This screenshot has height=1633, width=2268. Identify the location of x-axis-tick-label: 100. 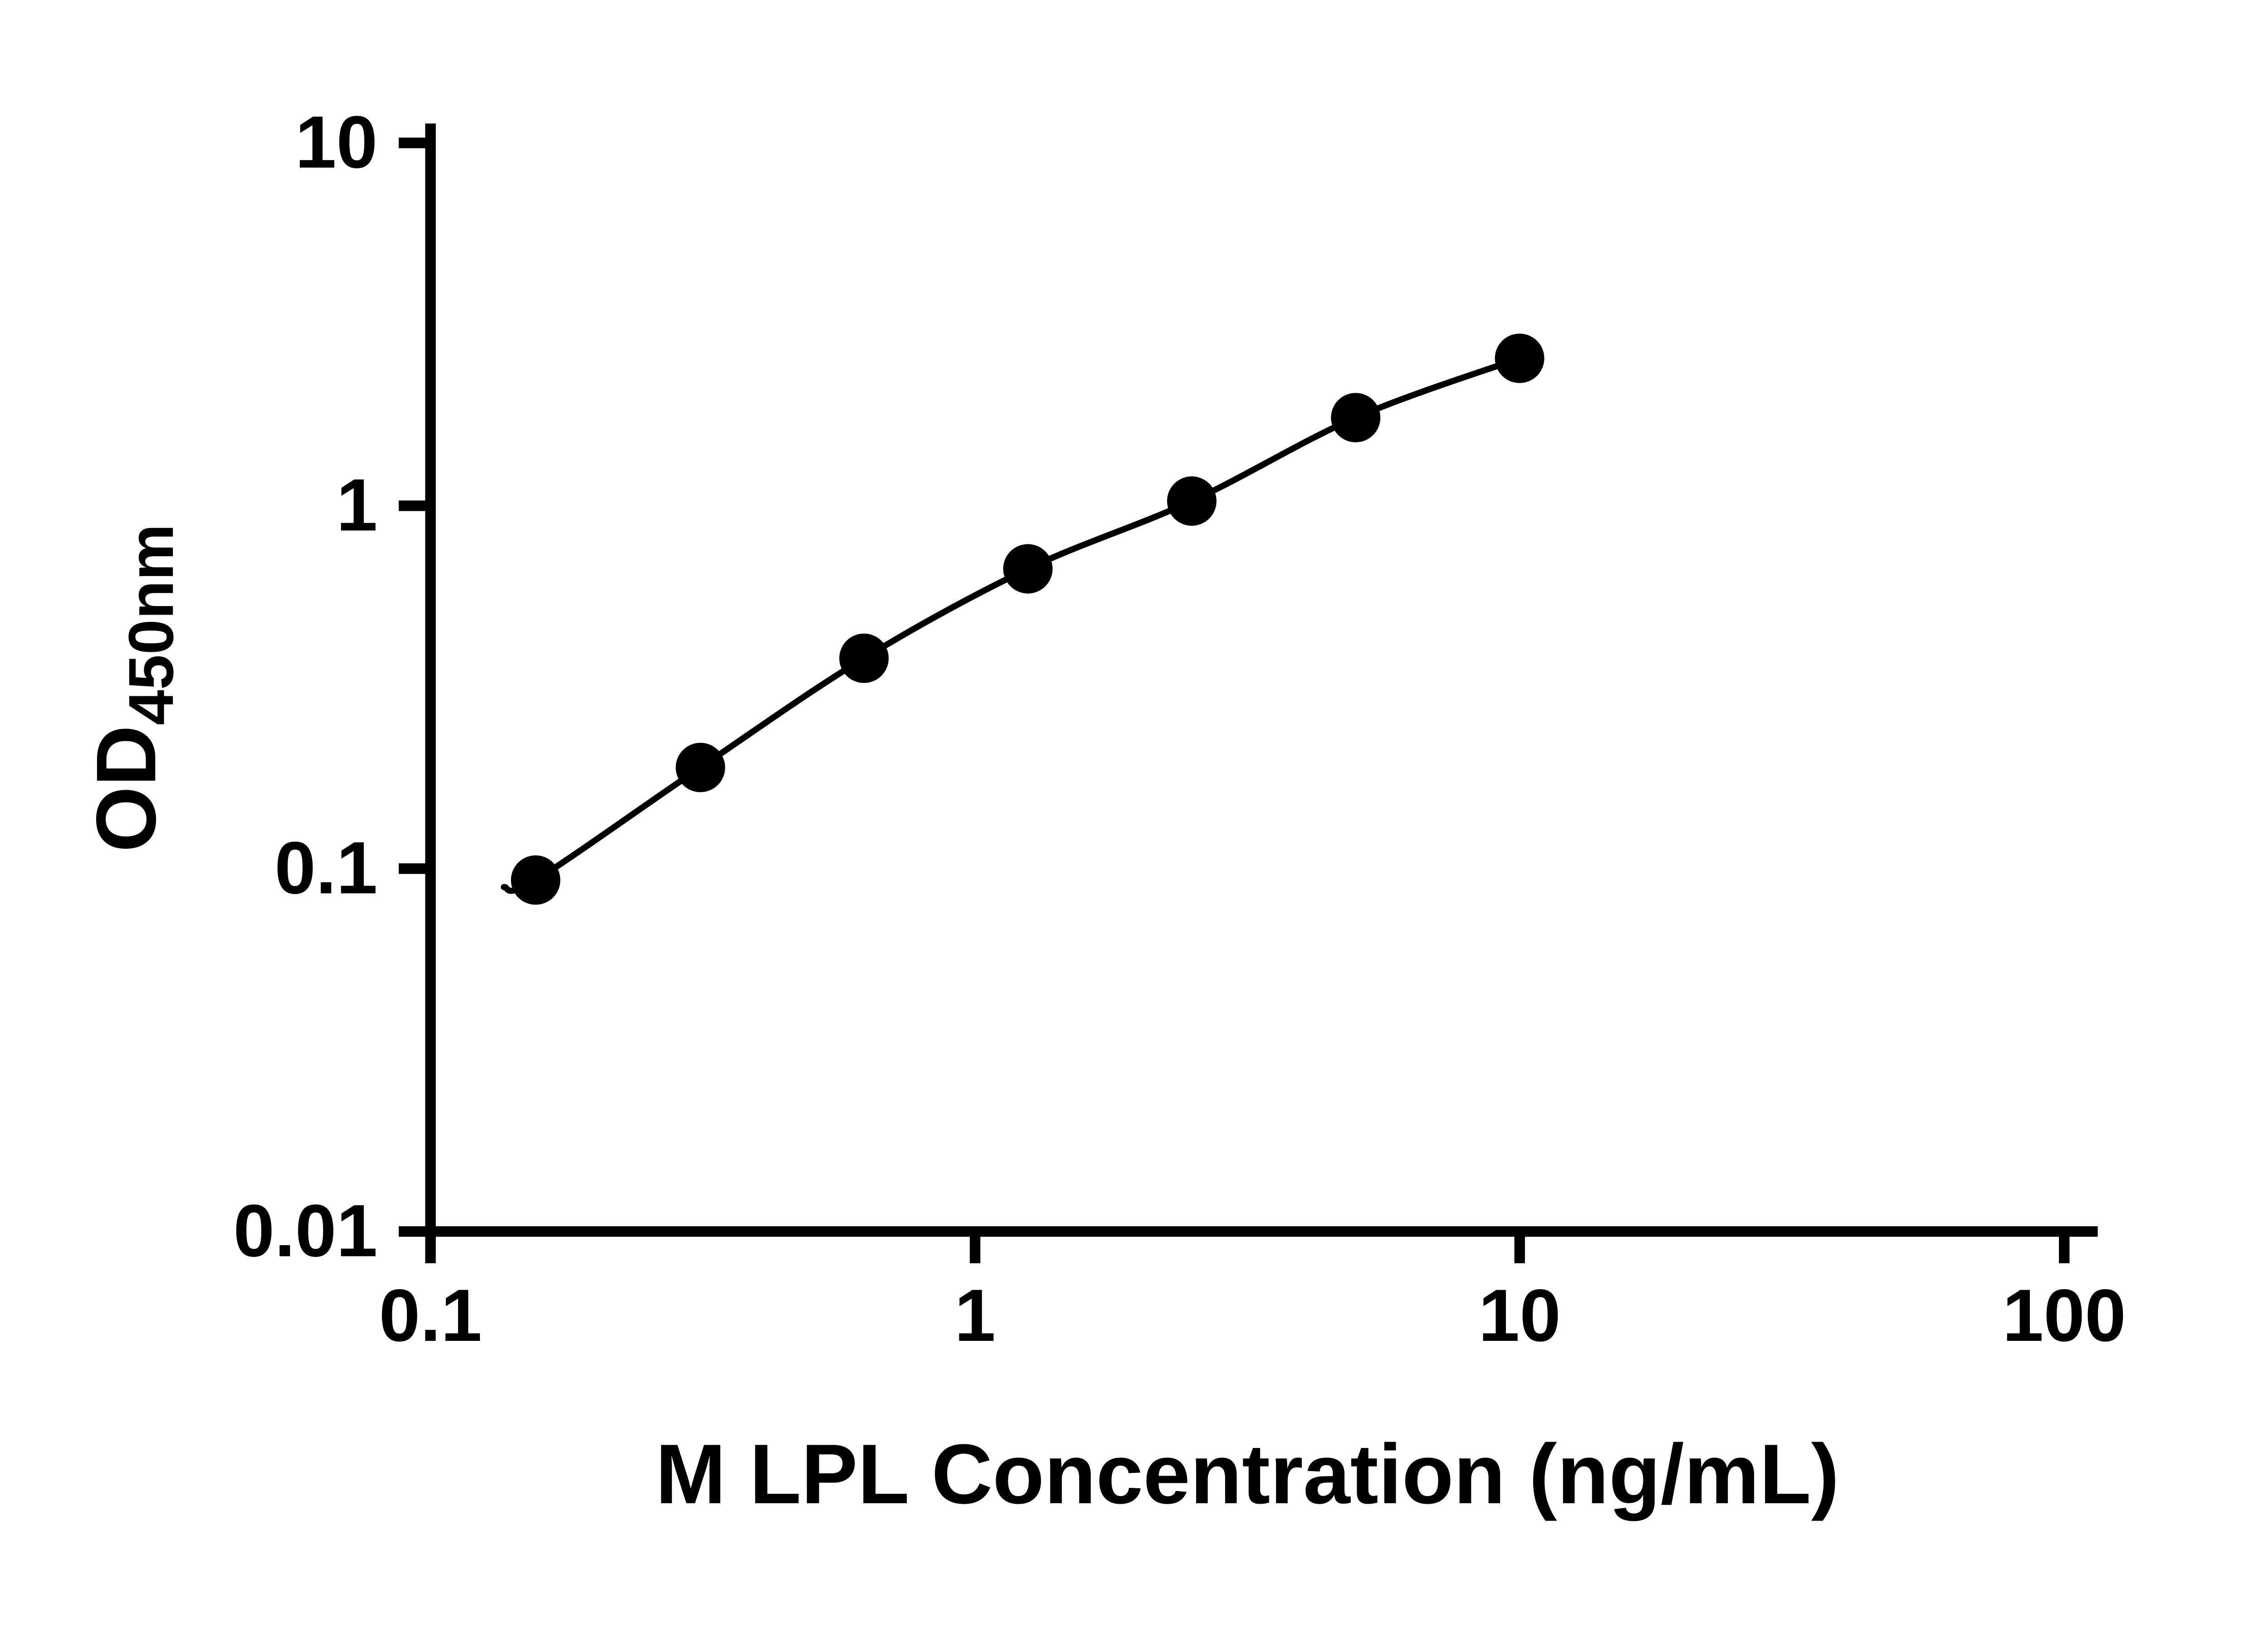
(2064, 1315).